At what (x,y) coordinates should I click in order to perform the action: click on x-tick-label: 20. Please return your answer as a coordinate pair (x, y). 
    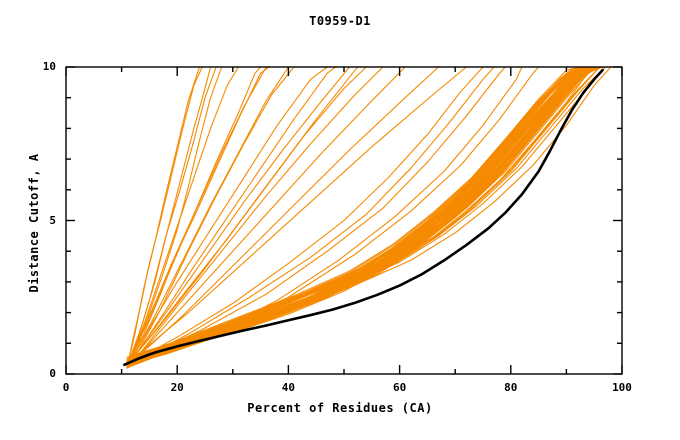
    Looking at the image, I should click on (177, 387).